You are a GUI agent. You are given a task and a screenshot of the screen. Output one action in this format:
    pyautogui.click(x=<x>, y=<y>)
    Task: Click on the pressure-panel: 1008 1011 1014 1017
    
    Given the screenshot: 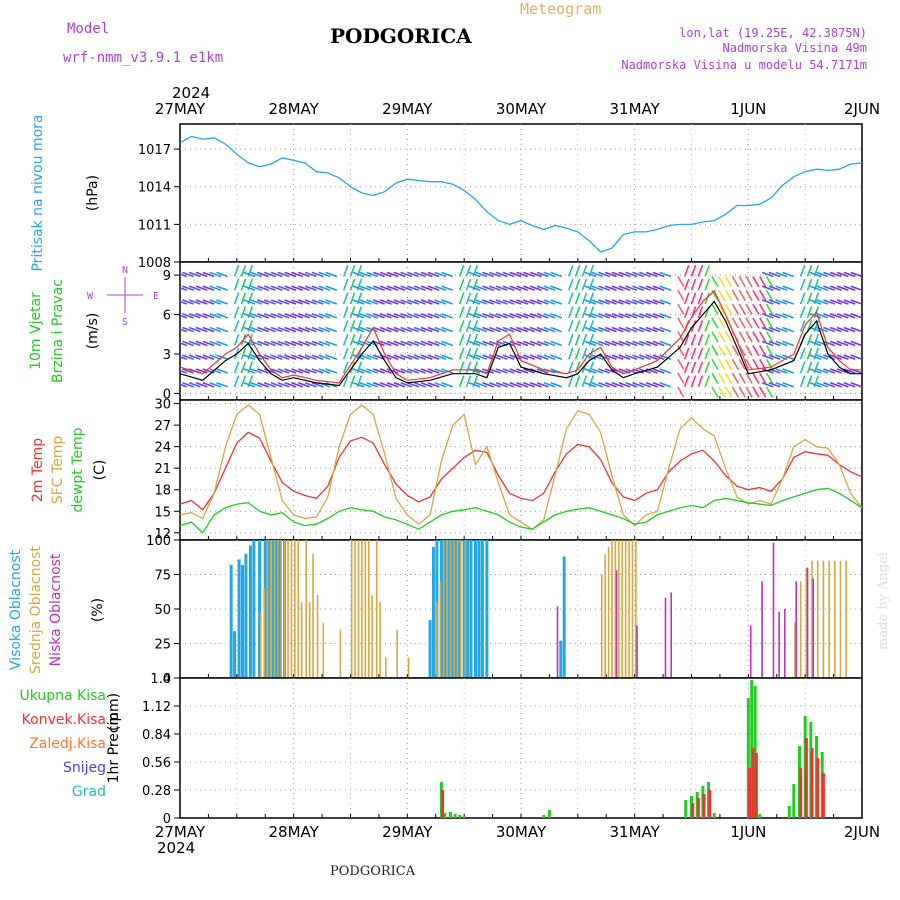 What is the action you would take?
    pyautogui.click(x=500, y=197)
    